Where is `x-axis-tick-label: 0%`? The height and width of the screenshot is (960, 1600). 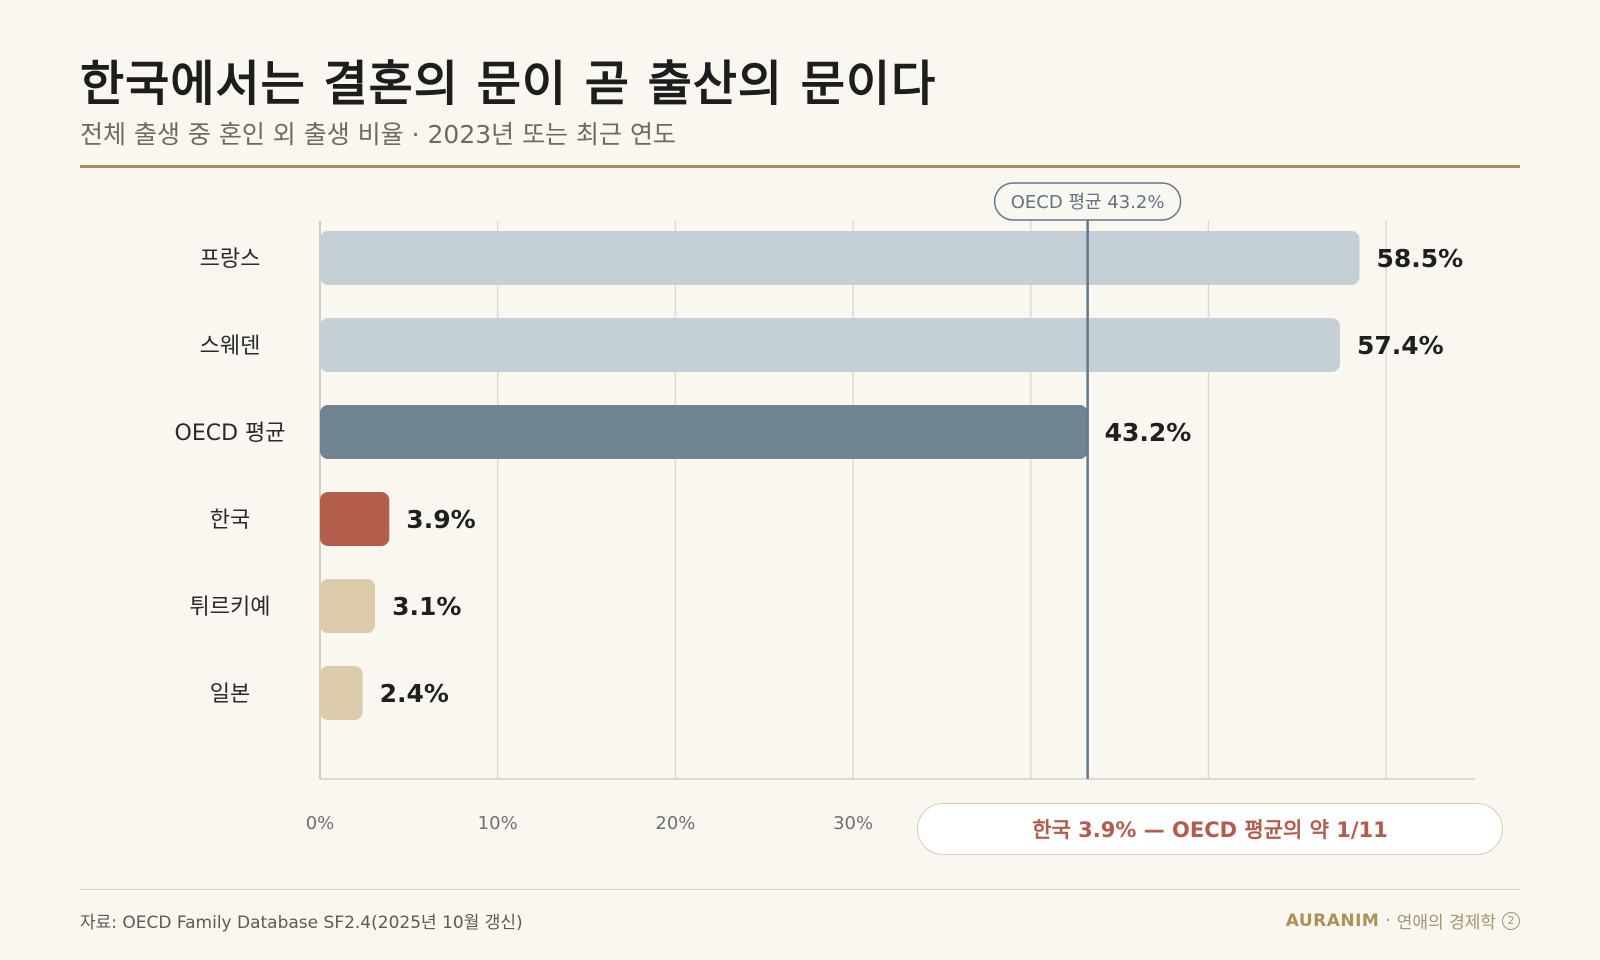 x-axis-tick-label: 0% is located at coordinates (320, 823).